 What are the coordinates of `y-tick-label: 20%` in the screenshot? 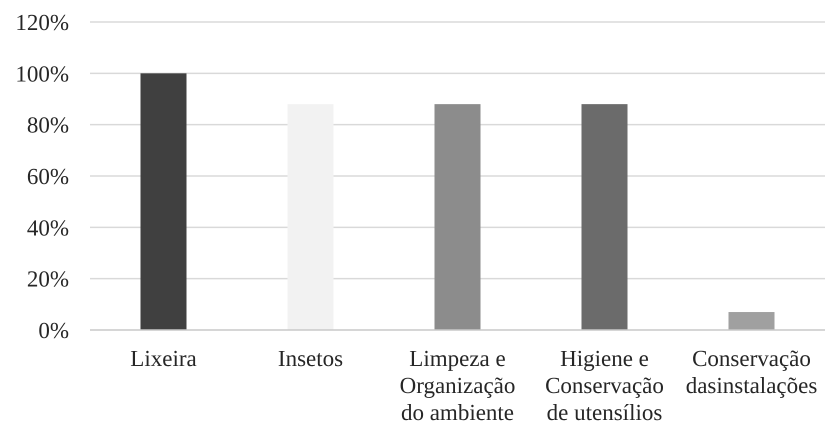 It's located at (47, 279).